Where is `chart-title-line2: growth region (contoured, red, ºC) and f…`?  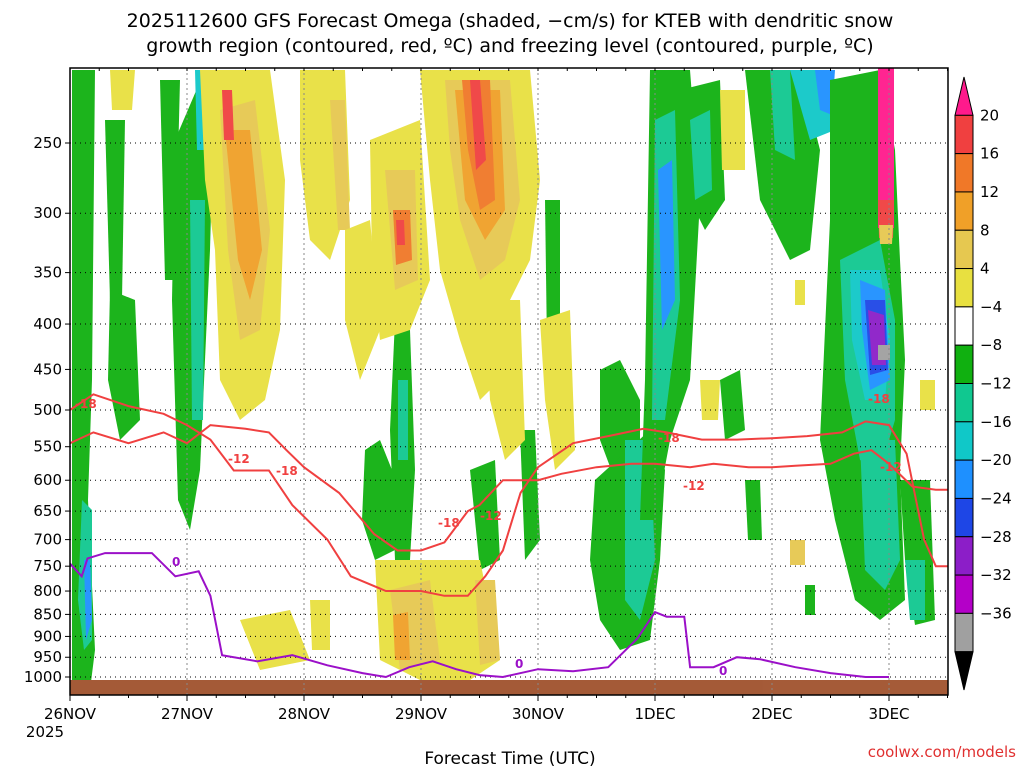 chart-title-line2: growth region (contoured, red, ºC) and f… is located at coordinates (509, 46).